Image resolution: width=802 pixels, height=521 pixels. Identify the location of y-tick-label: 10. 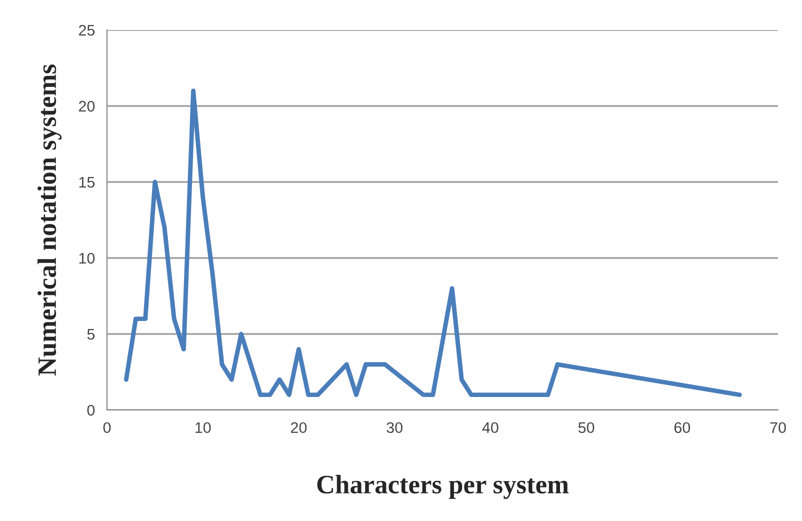
(87, 258).